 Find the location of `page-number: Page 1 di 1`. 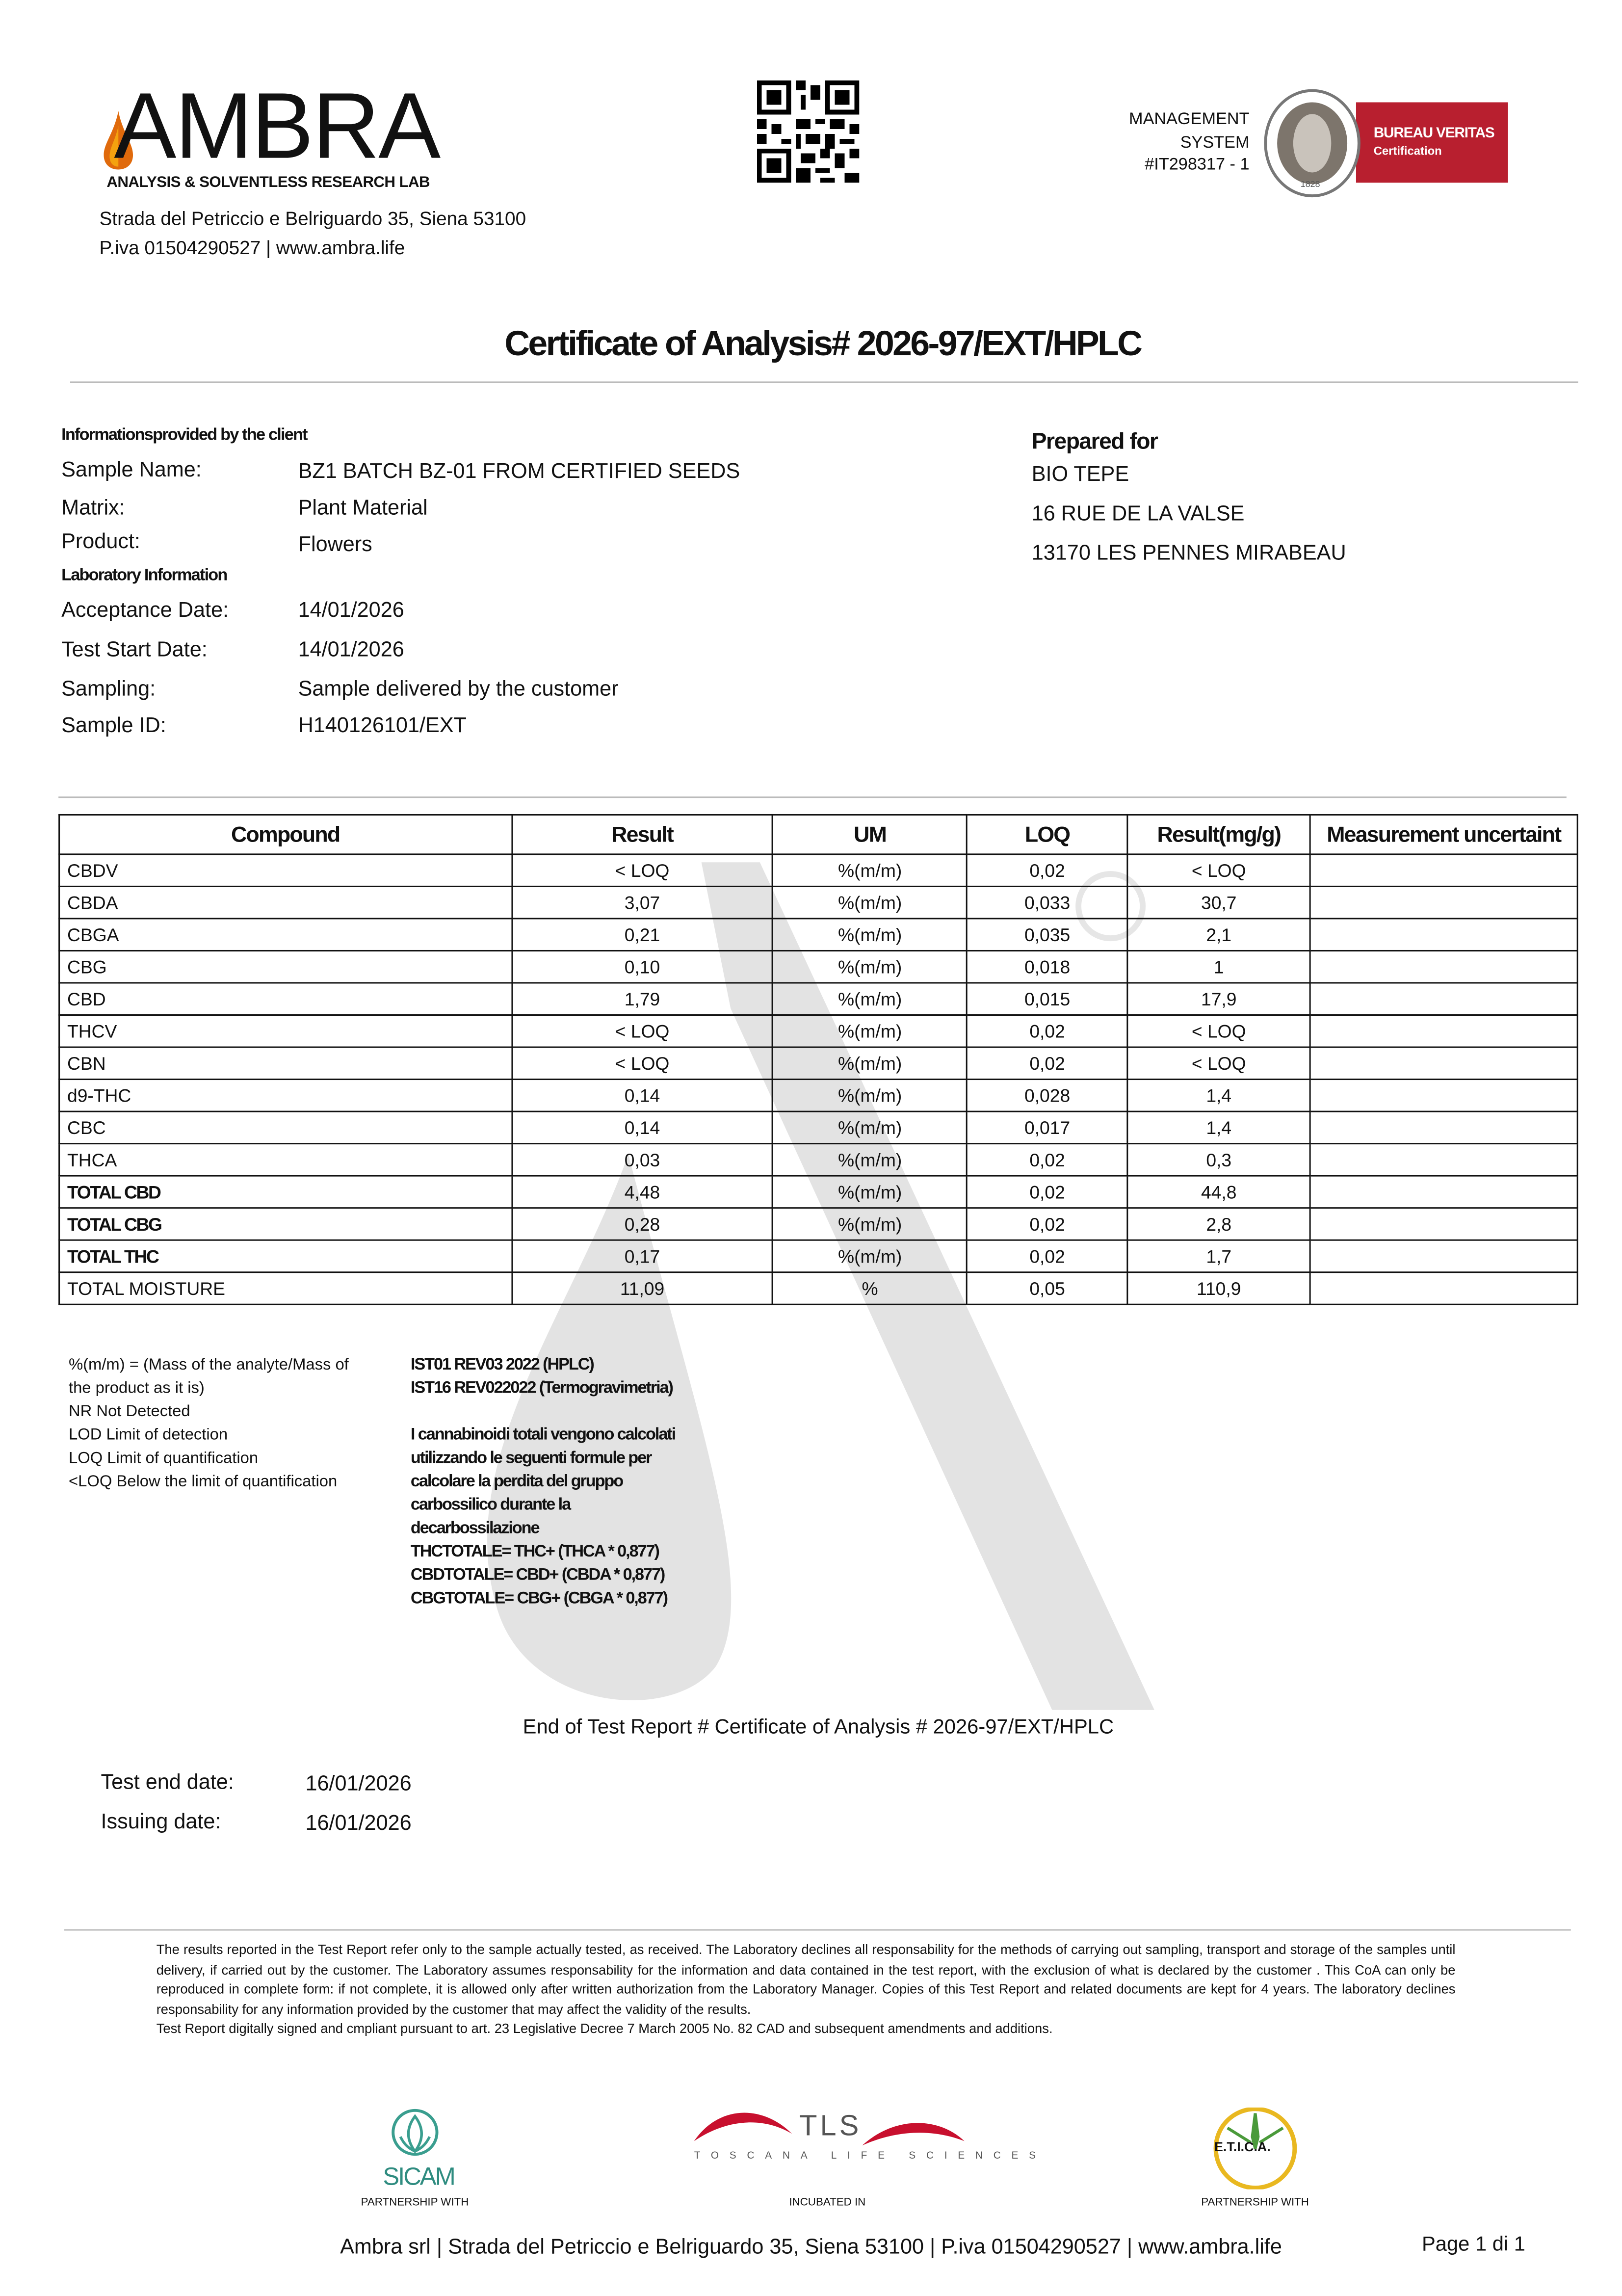

page-number: Page 1 di 1 is located at coordinates (1473, 2243).